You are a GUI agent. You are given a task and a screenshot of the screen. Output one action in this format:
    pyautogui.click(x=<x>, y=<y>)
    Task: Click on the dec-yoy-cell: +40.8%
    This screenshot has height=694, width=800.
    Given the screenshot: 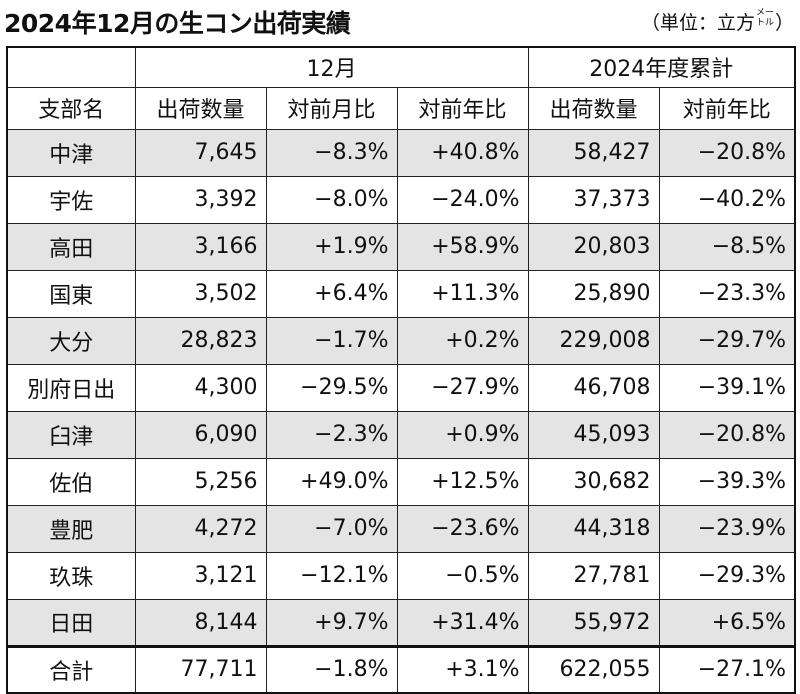 What is the action you would take?
    pyautogui.click(x=462, y=152)
    